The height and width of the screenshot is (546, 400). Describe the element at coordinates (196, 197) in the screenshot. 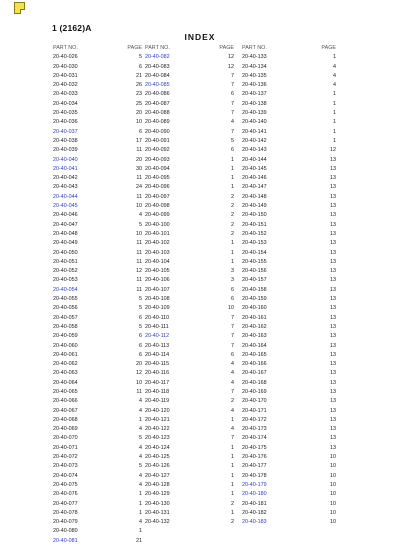

I see `index-row: 20-40-097 2` at that location.